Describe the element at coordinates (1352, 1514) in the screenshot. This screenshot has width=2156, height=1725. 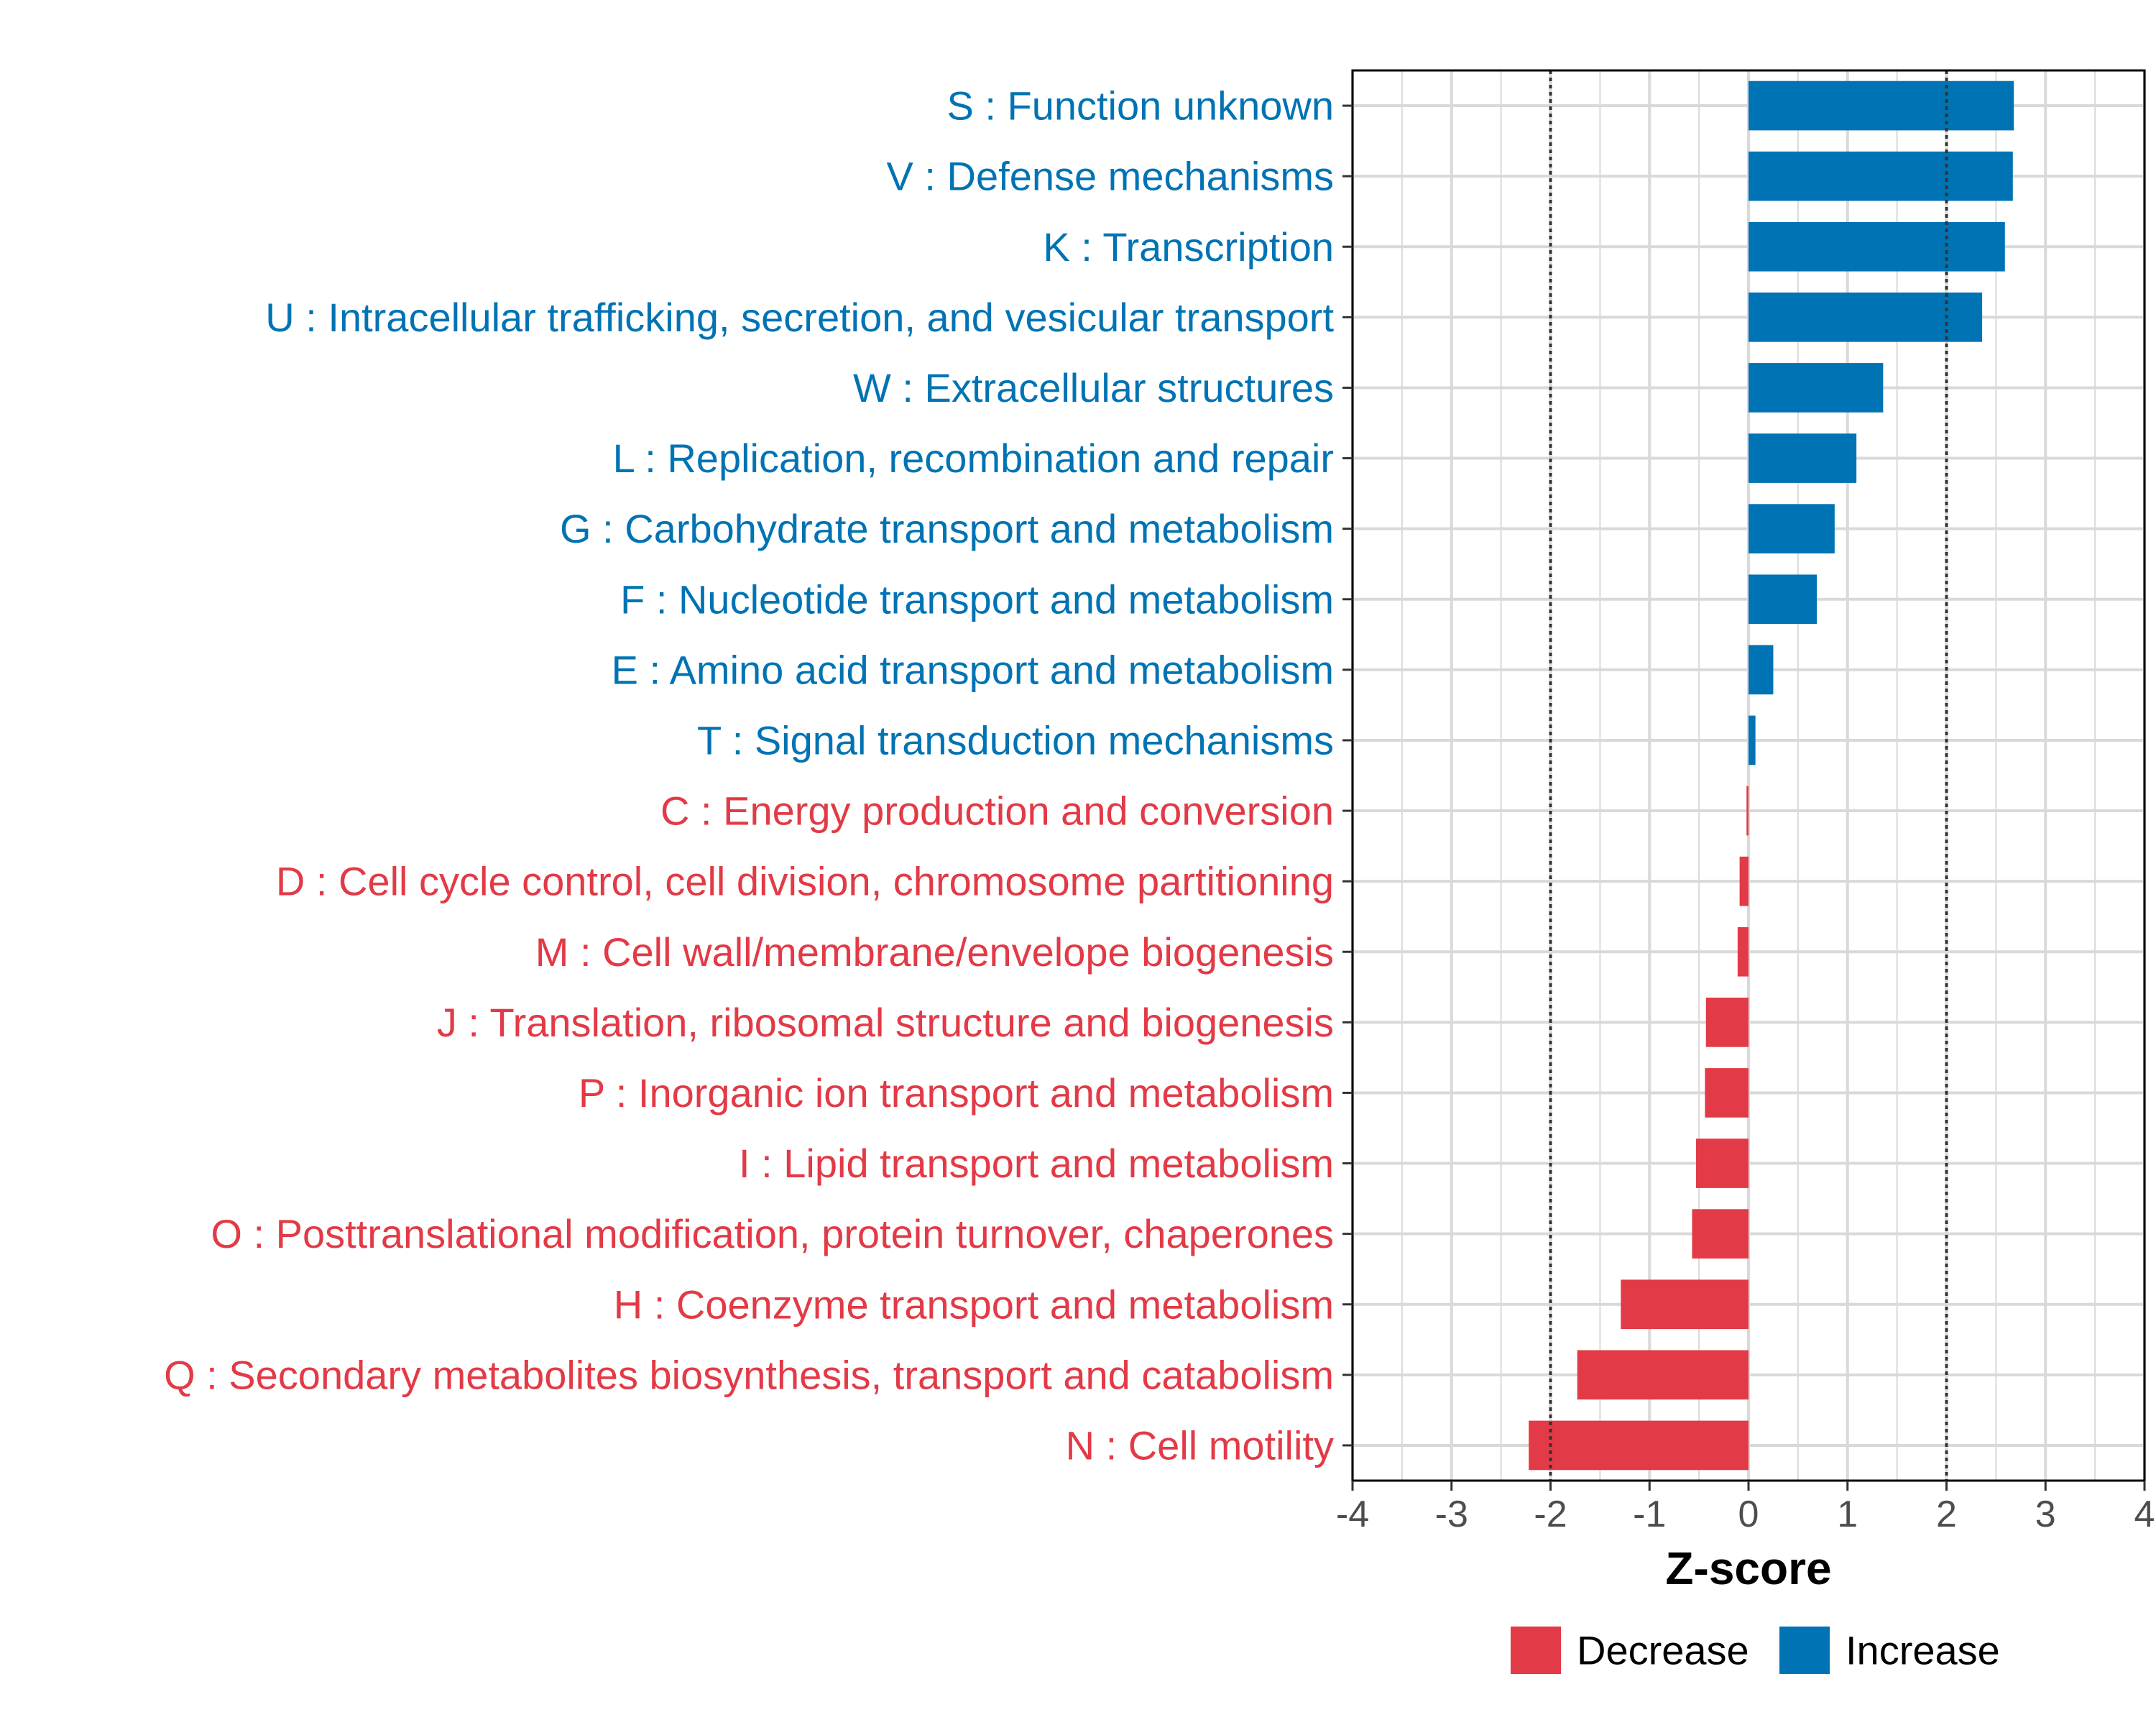
I see `x-tick-label: -4` at that location.